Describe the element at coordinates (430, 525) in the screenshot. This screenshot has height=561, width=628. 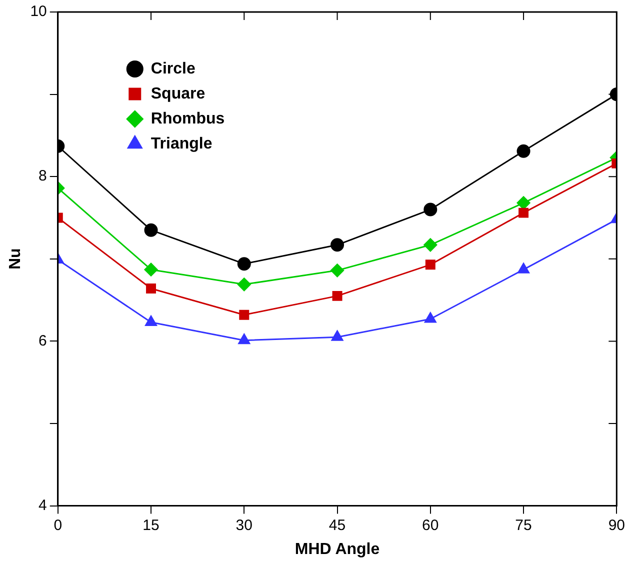
I see `x-tick-label: 60` at that location.